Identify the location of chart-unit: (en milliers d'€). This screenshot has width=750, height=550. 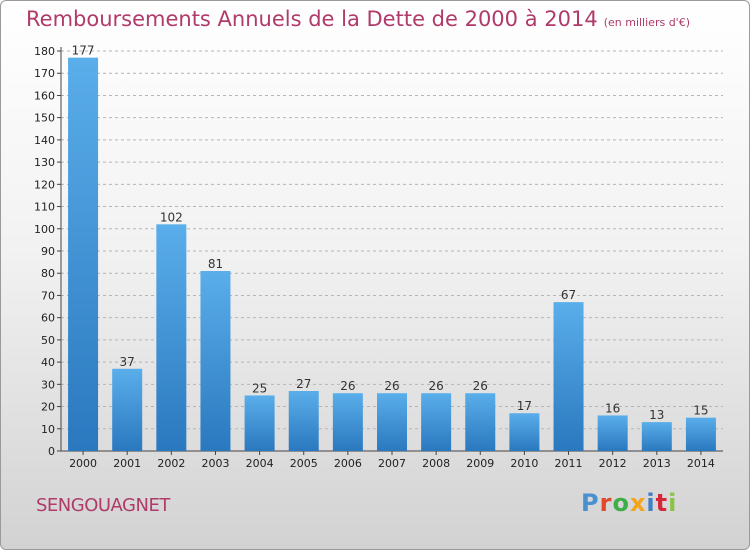
(646, 22).